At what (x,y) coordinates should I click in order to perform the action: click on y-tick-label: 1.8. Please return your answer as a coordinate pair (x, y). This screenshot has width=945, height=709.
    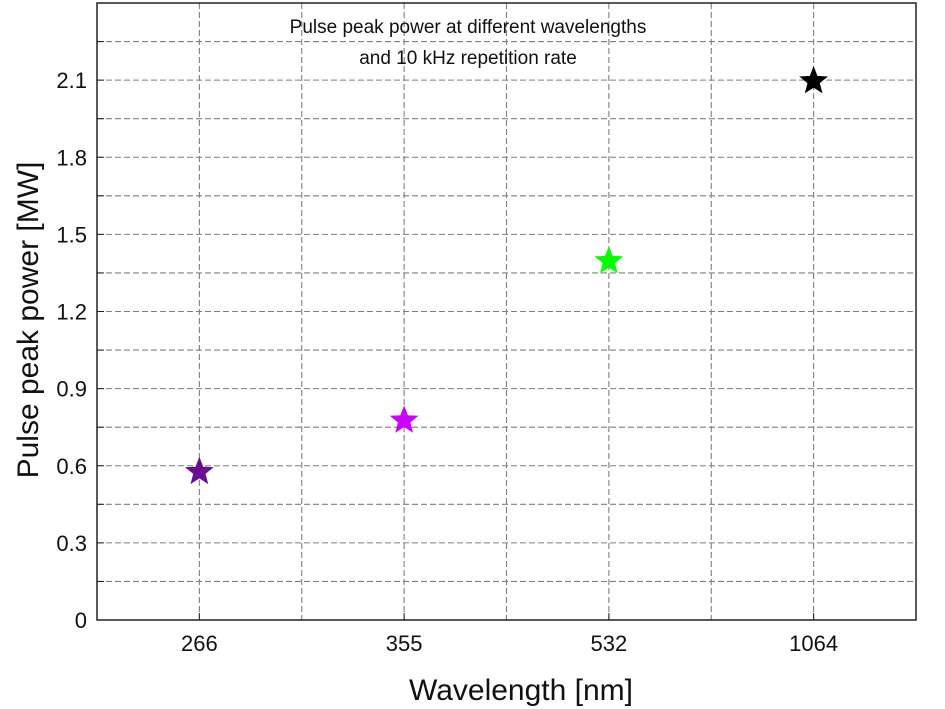
    Looking at the image, I should click on (71, 157).